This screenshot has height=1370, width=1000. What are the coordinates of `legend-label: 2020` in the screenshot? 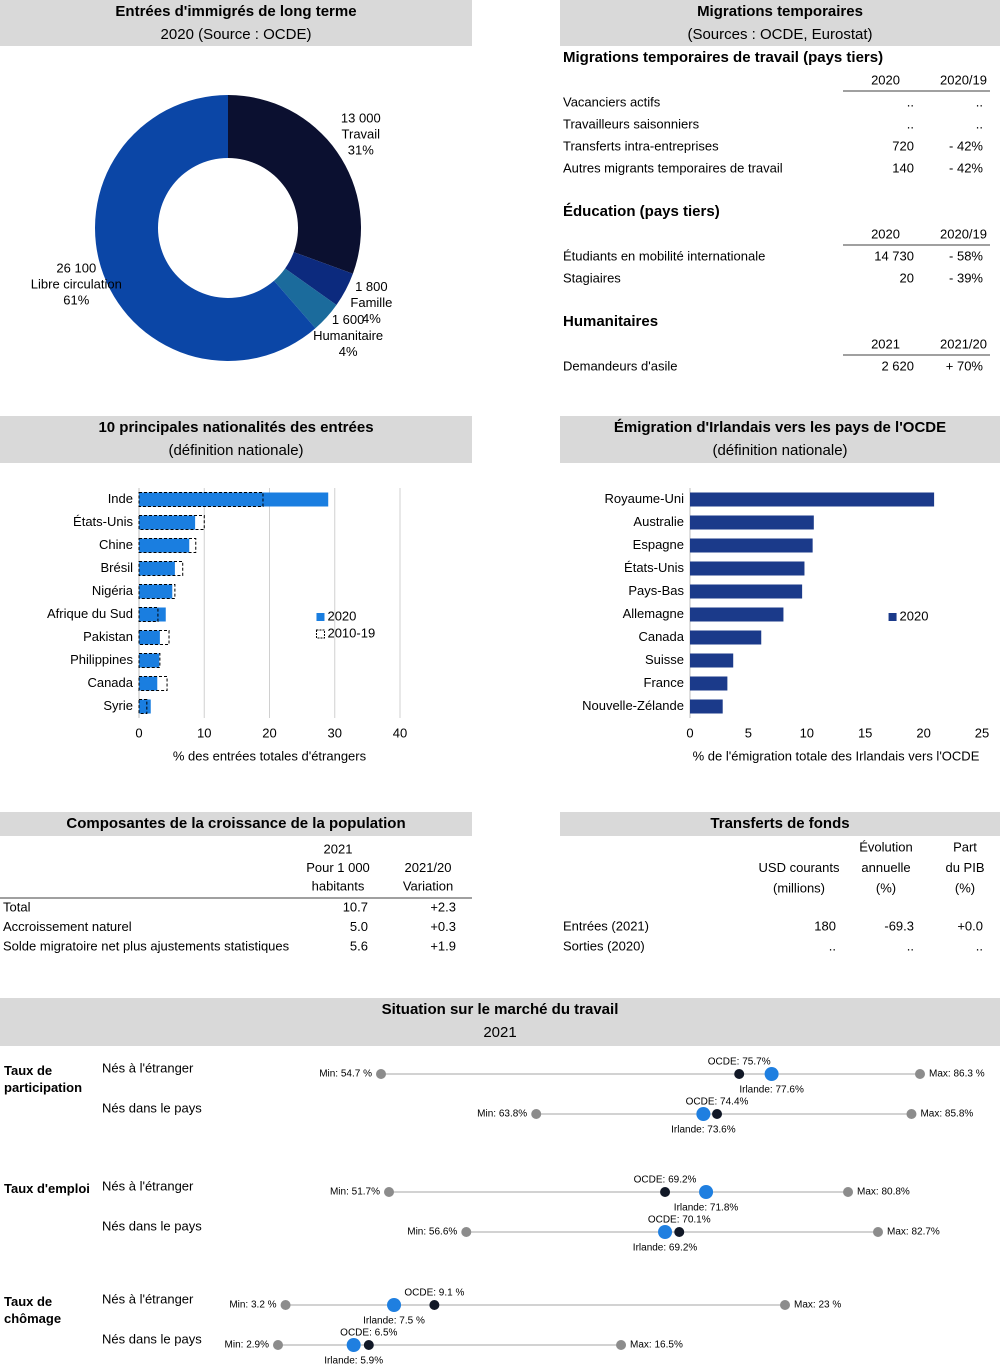 It's located at (914, 615).